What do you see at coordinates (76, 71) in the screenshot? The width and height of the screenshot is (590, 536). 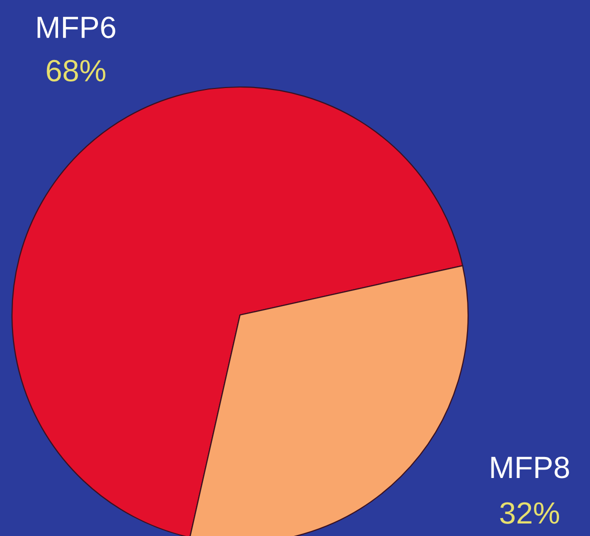 I see `data-label: 68%` at bounding box center [76, 71].